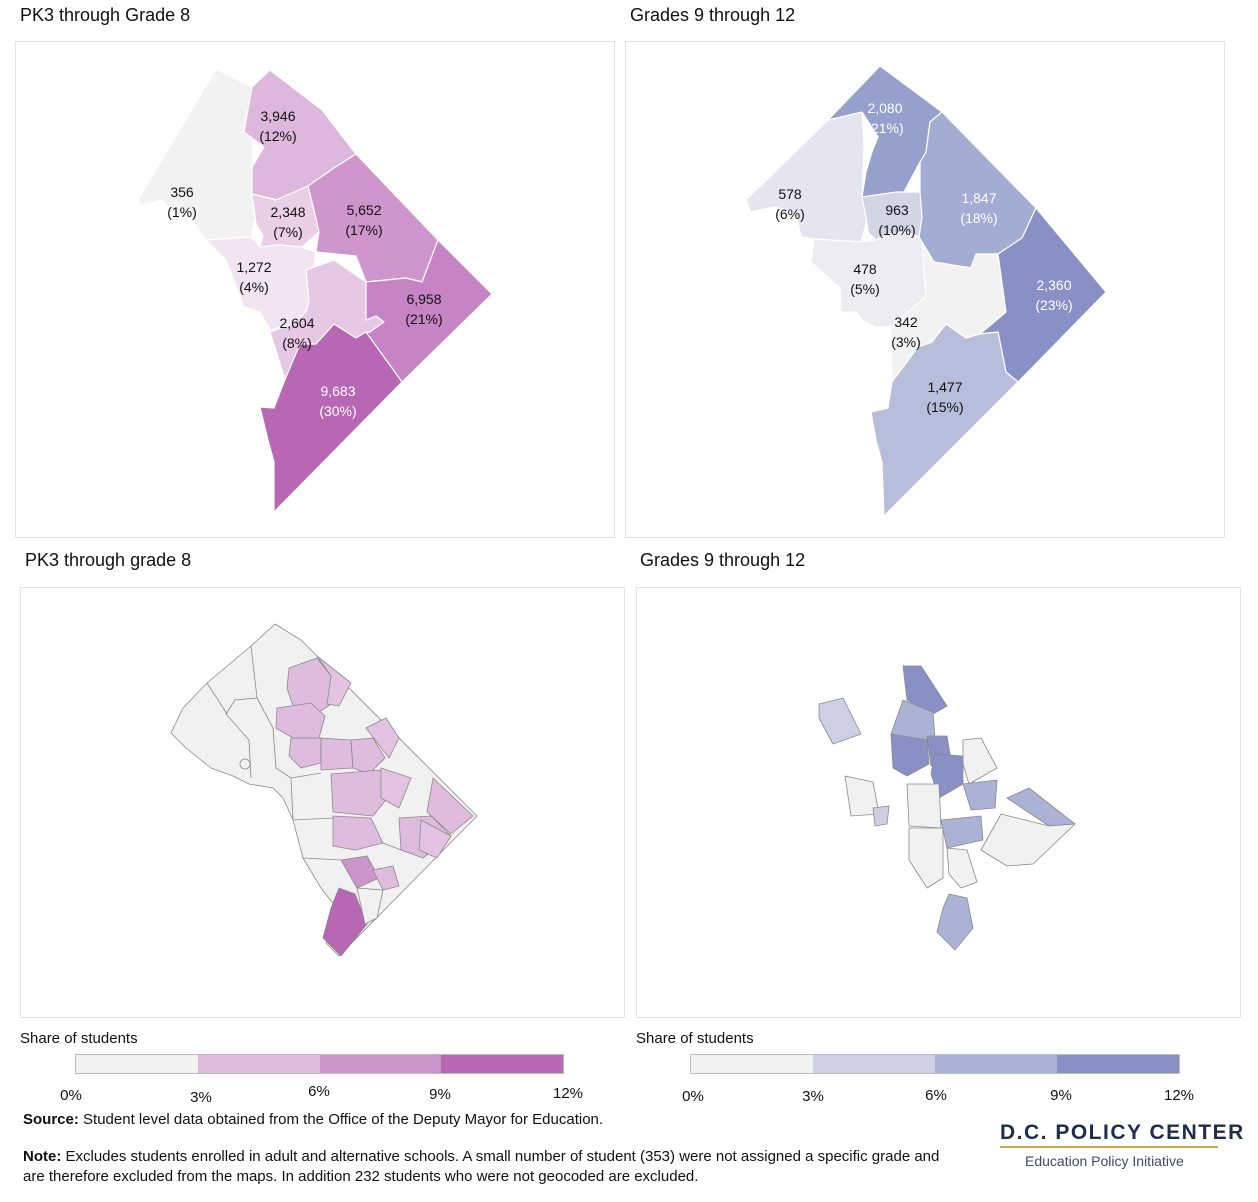 This screenshot has height=1202, width=1258. Describe the element at coordinates (108, 560) in the screenshot. I see `map-title-bottom-left: PK3 through grade 8` at that location.